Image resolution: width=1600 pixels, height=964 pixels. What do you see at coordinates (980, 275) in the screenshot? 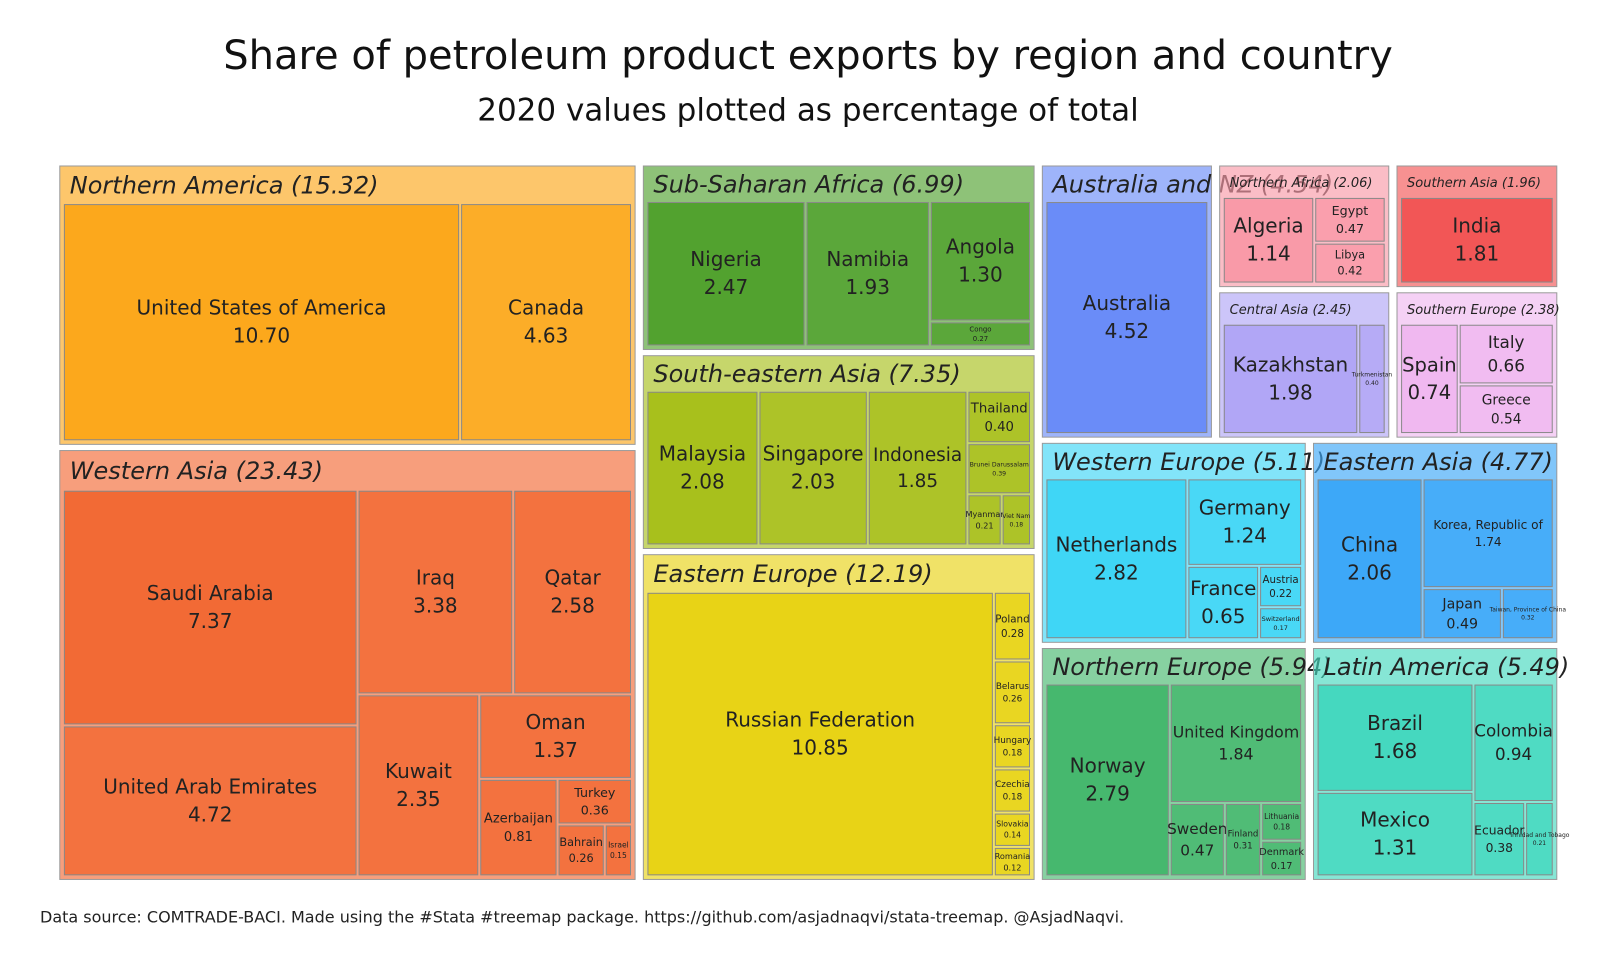
I see `country-value: 1.30` at bounding box center [980, 275].